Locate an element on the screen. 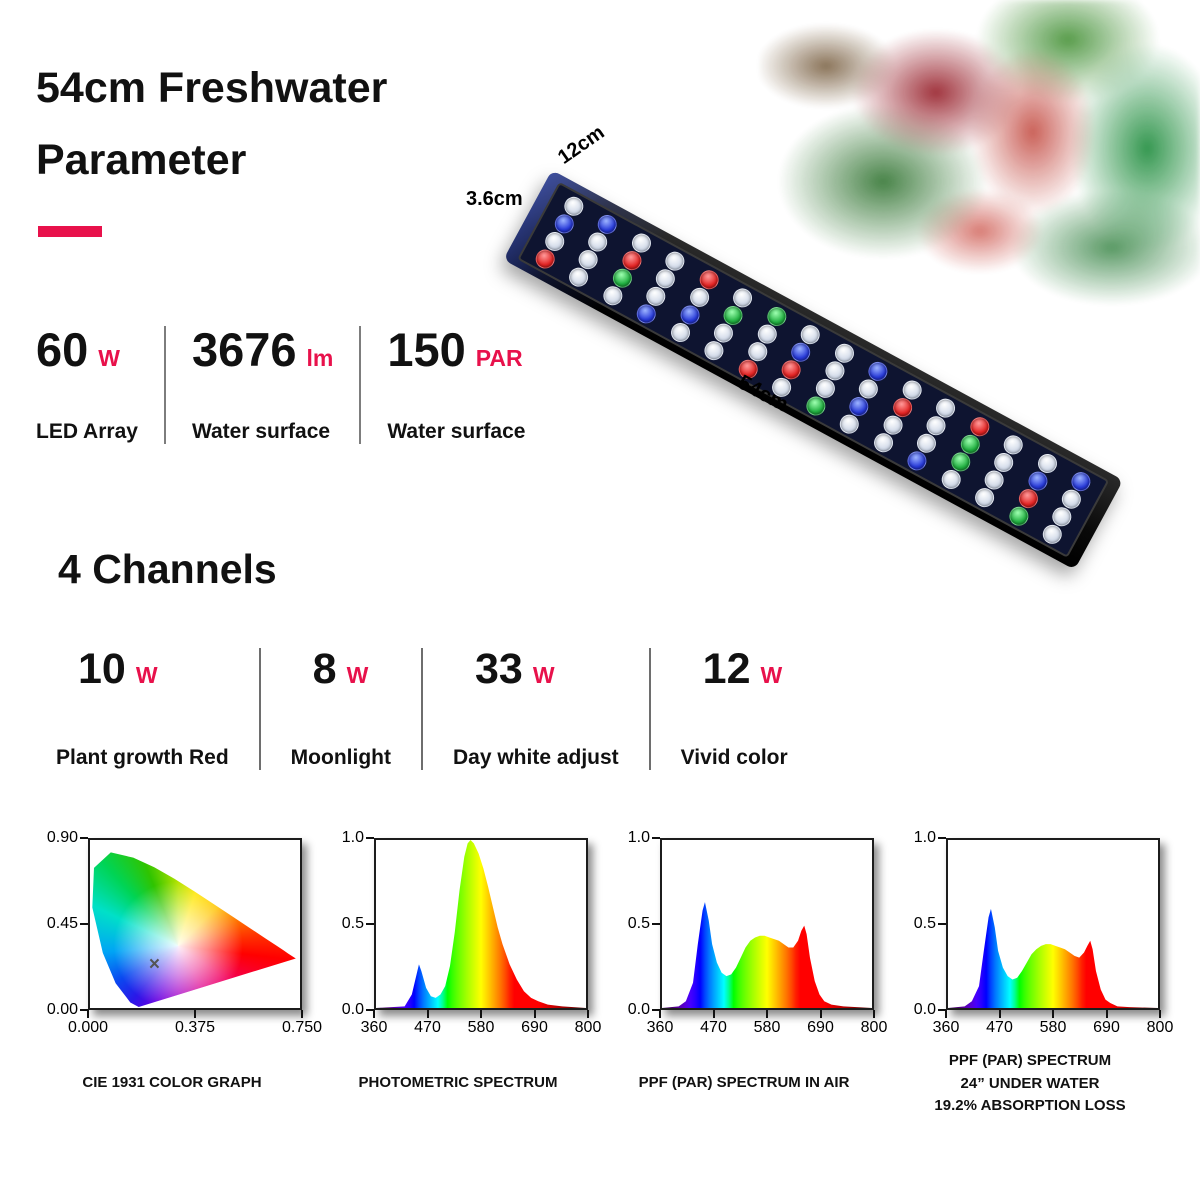 Image resolution: width=1200 pixels, height=1200 pixels. x-tick-label: 0.750 is located at coordinates (302, 1027).